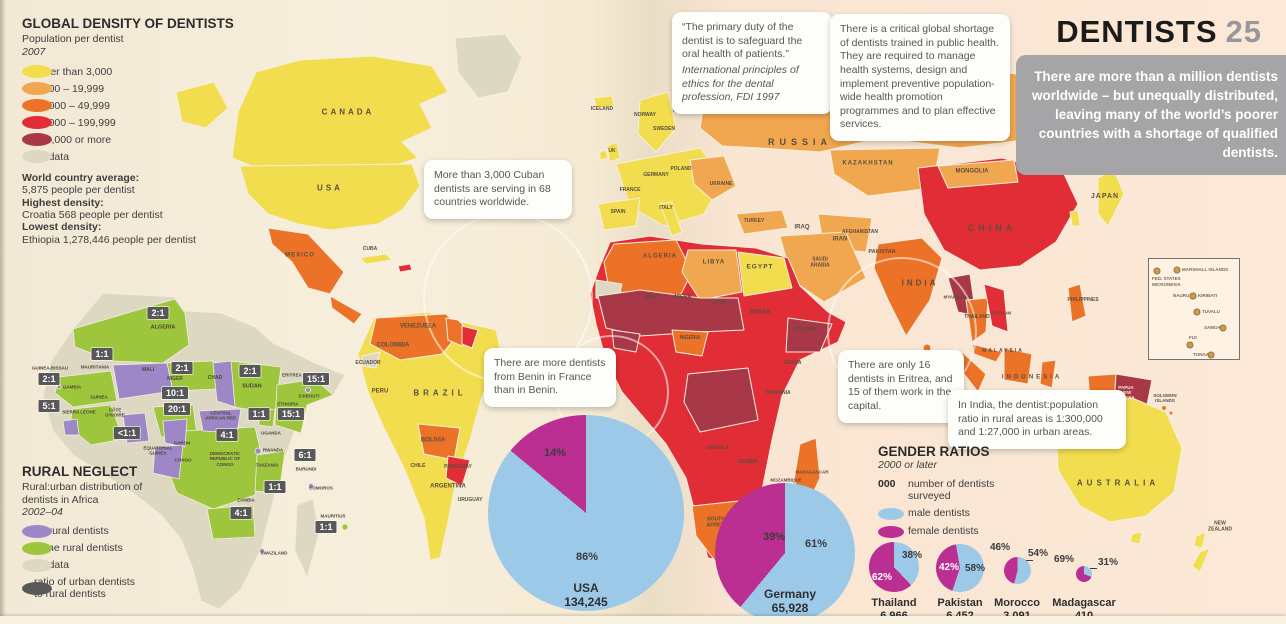  I want to click on pie-germany-total: 65,928, so click(790, 608).